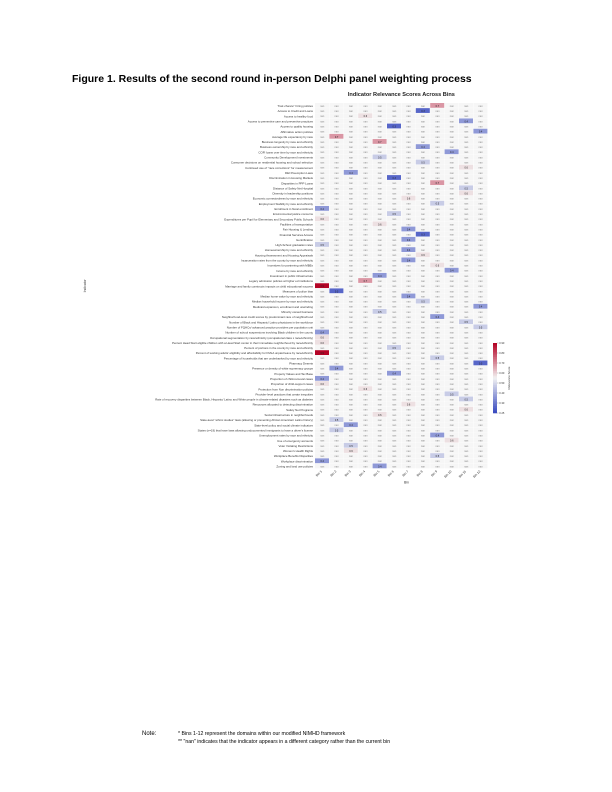 The width and height of the screenshot is (612, 792). Describe the element at coordinates (405, 473) in the screenshot. I see `x-tick-label: Bin 7` at that location.